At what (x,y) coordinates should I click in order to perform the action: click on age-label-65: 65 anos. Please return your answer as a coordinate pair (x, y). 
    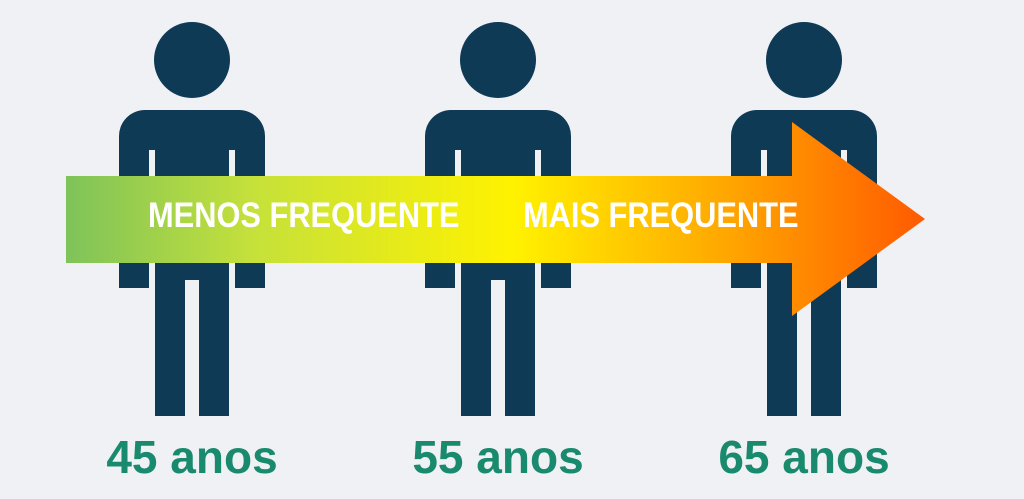
    Looking at the image, I should click on (804, 457).